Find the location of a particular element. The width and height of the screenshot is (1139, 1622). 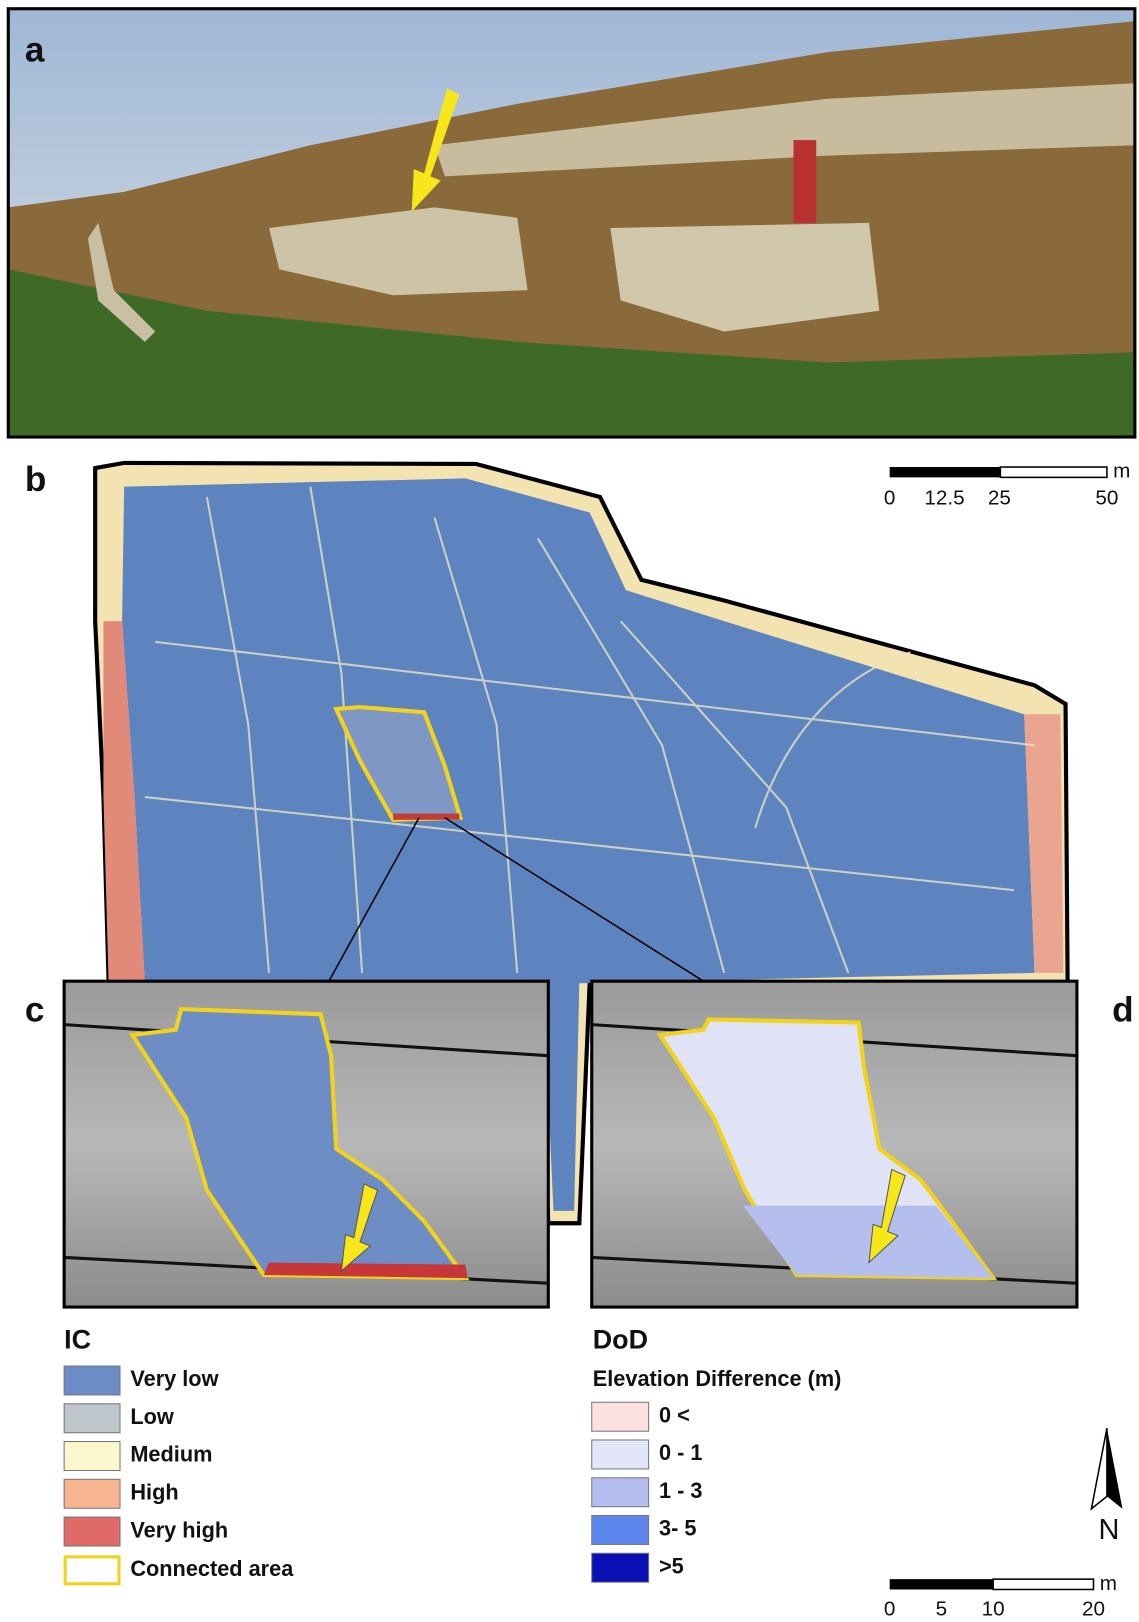

legend-label: Low is located at coordinates (152, 1416).